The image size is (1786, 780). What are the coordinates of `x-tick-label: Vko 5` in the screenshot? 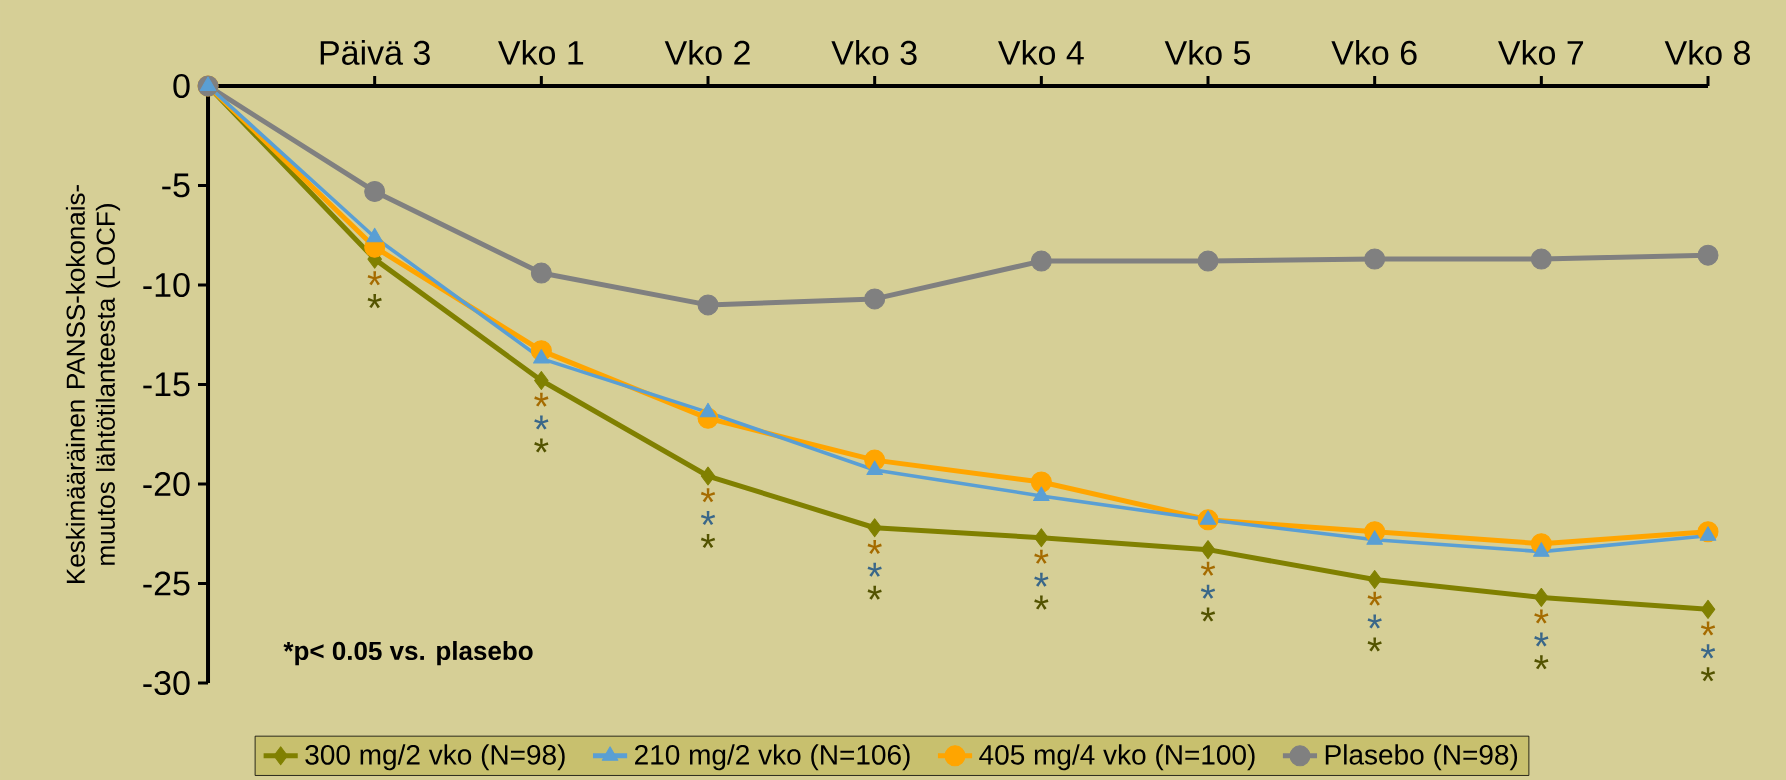 It's located at (1207, 52).